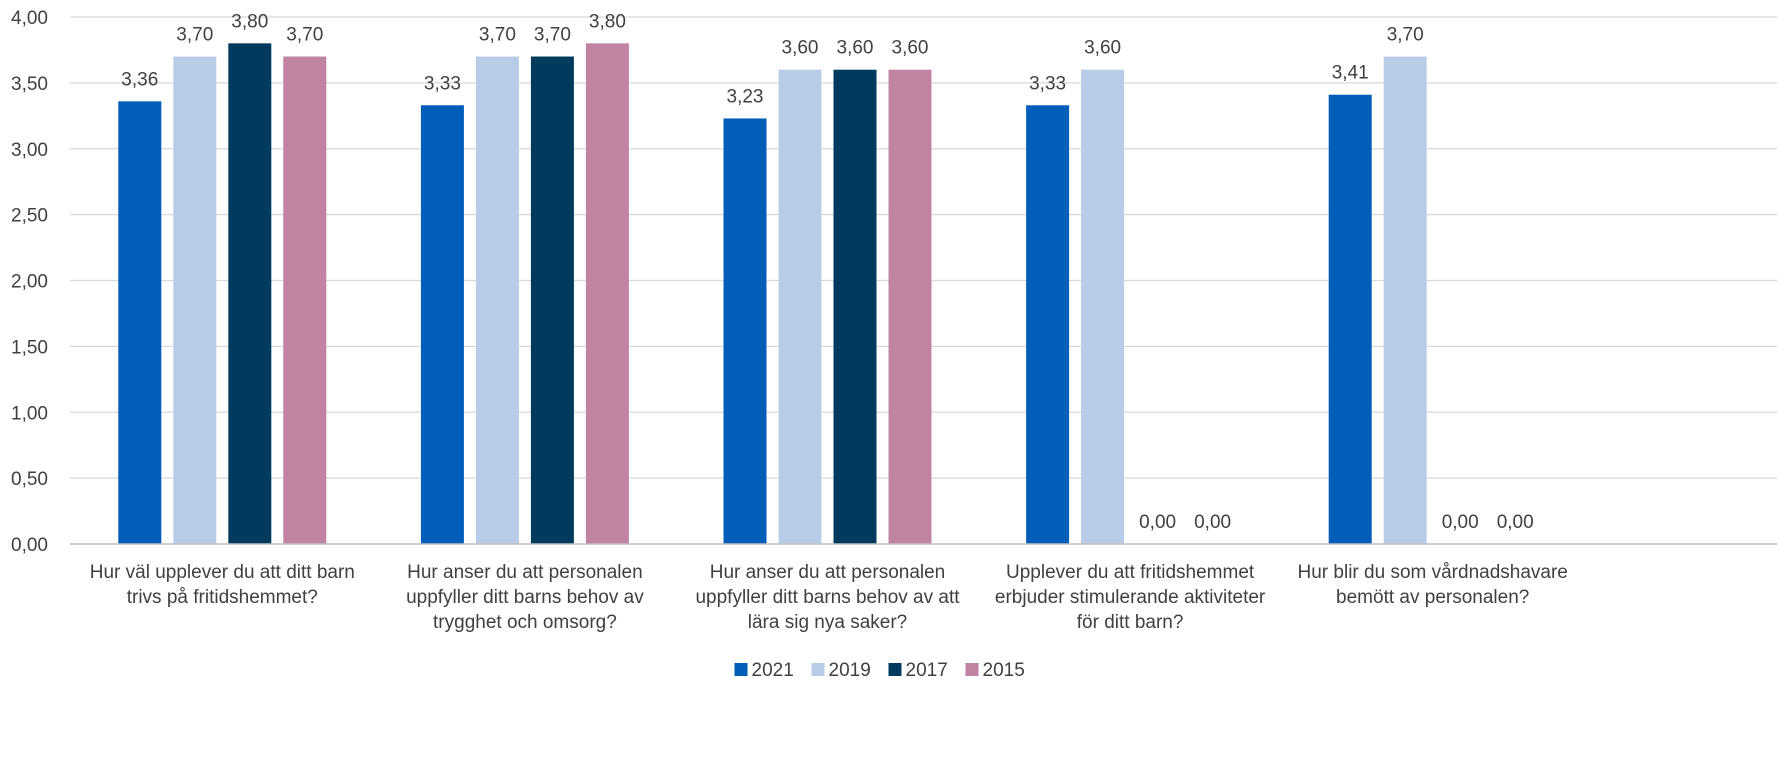 The image size is (1777, 768). Describe the element at coordinates (29, 84) in the screenshot. I see `y-tick-label: 3,50` at that location.